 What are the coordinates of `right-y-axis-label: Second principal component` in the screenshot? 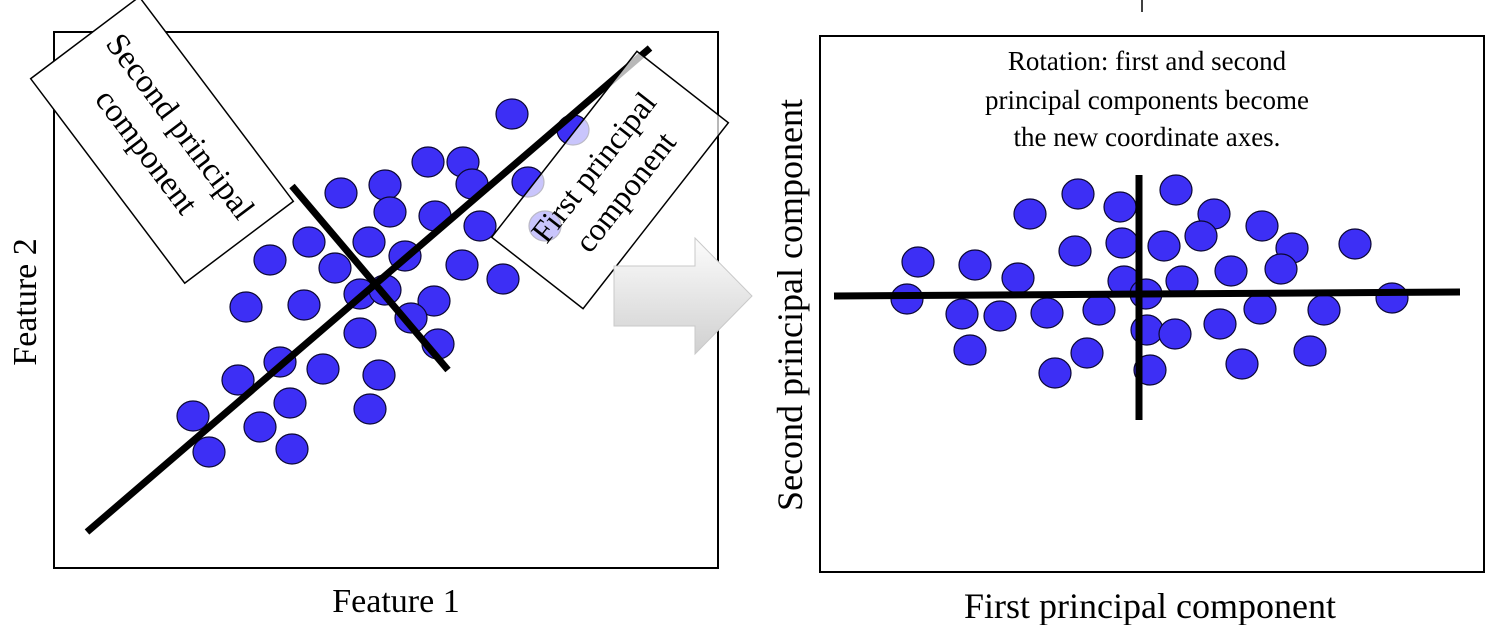 It's located at (790, 305).